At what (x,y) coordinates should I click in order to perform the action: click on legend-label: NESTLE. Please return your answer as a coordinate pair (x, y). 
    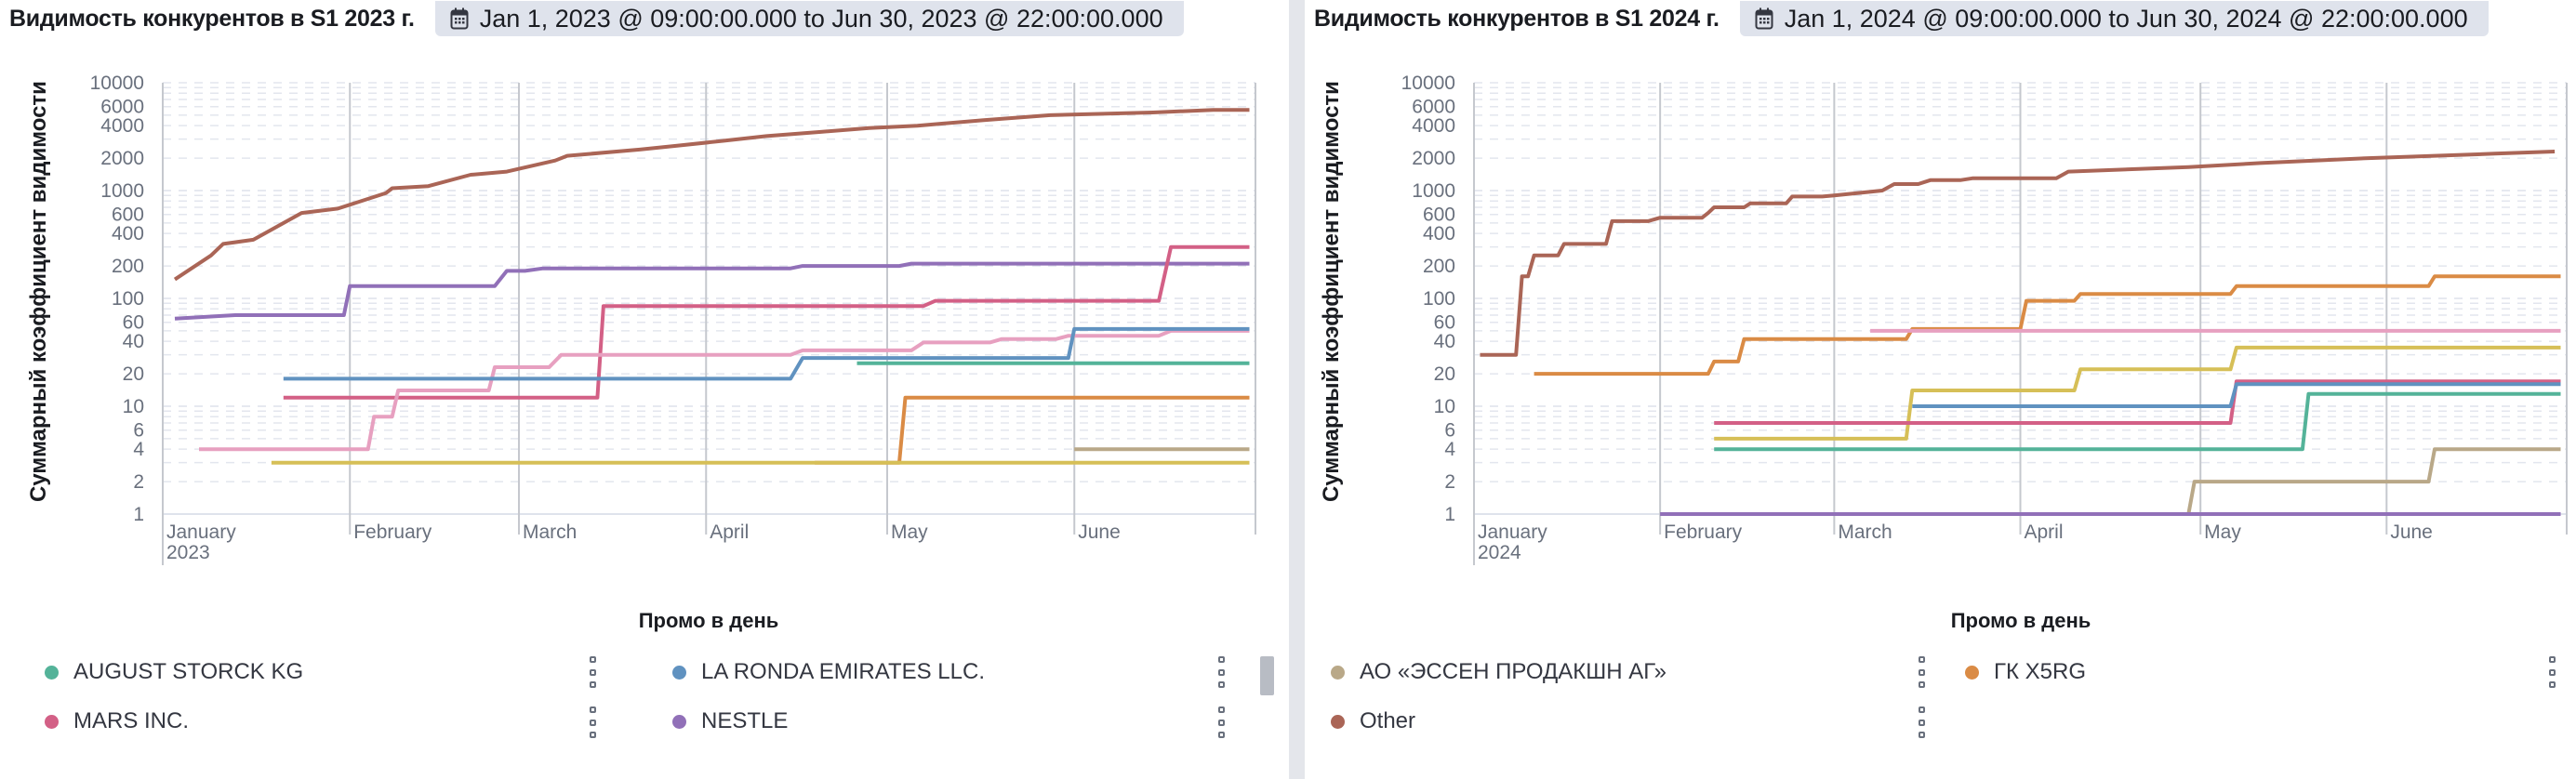
    Looking at the image, I should click on (745, 720).